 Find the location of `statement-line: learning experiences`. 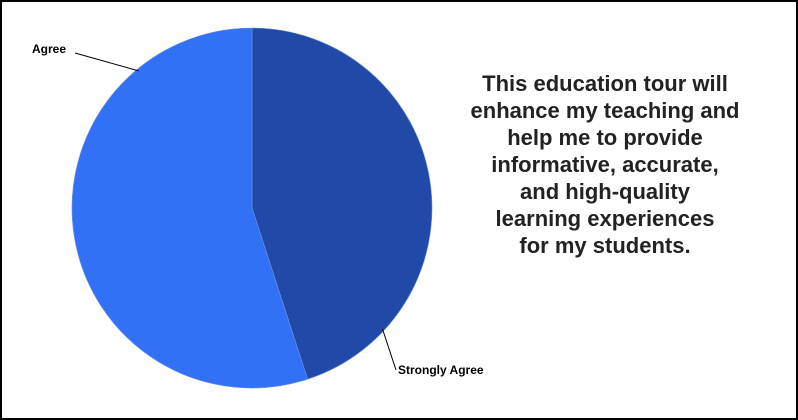

statement-line: learning experiences is located at coordinates (605, 218).